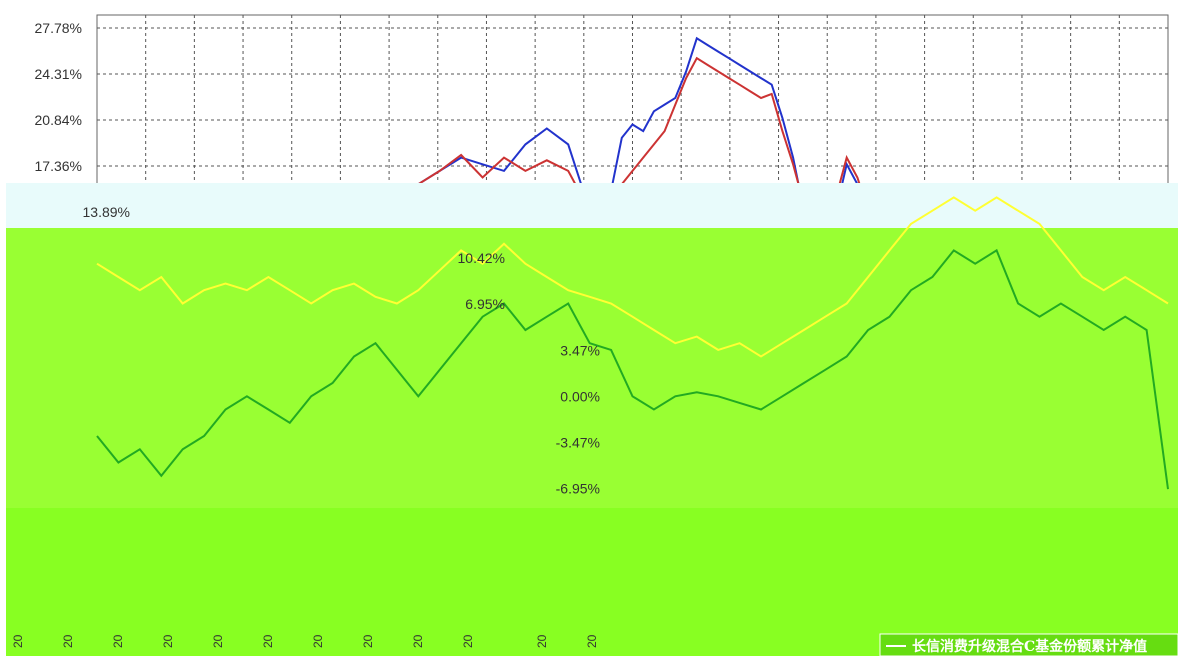 The height and width of the screenshot is (656, 1178). Describe the element at coordinates (58, 166) in the screenshot. I see `y-tick-label: 17.36%` at that location.